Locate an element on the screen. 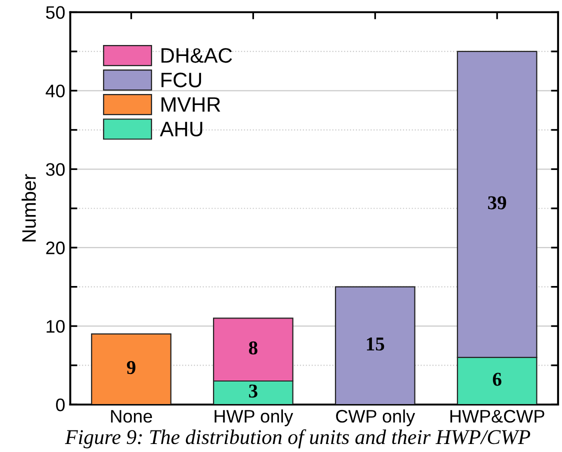  data-label: 9 is located at coordinates (131, 367).